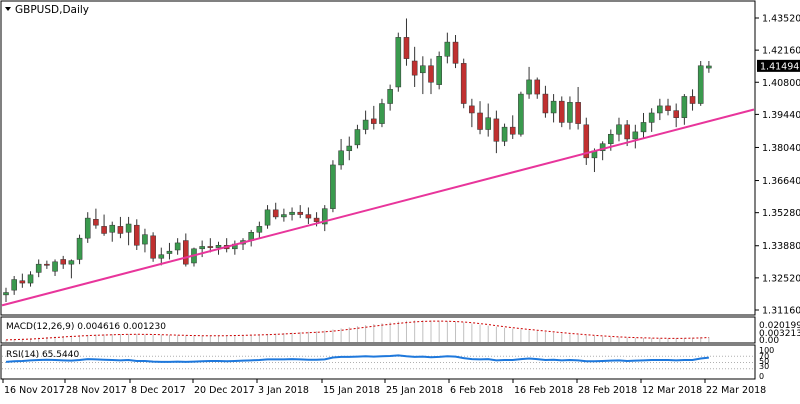 The width and height of the screenshot is (800, 404). Describe the element at coordinates (357, 358) in the screenshot. I see `rsi-line` at that location.